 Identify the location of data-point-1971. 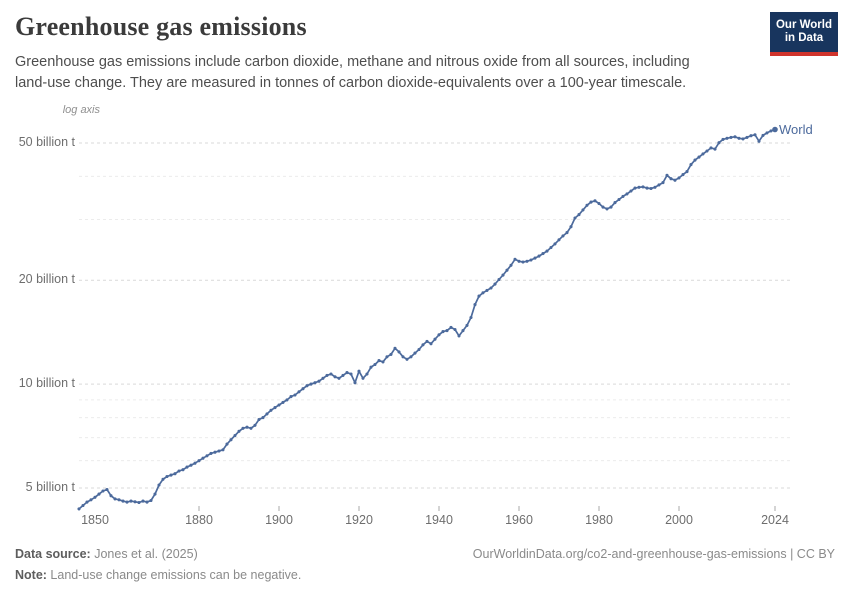
(563, 236).